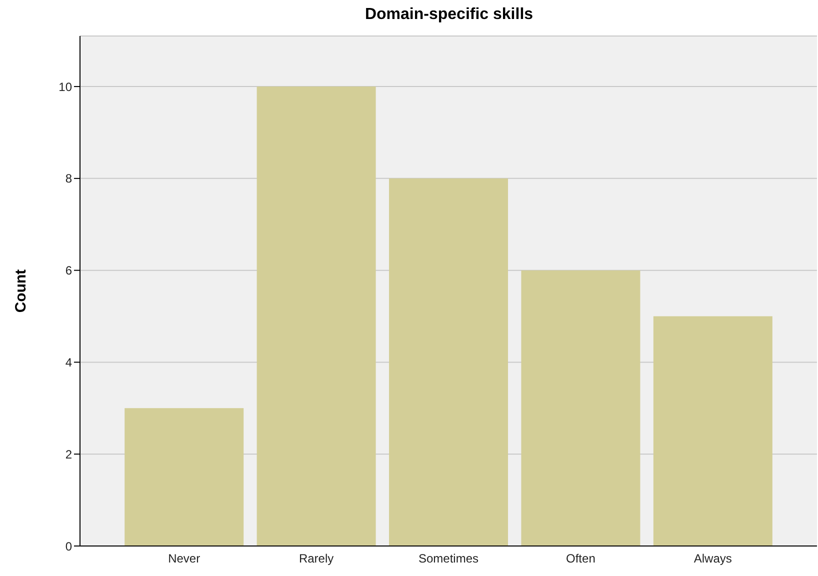  I want to click on y-tick-label: 0, so click(68, 546).